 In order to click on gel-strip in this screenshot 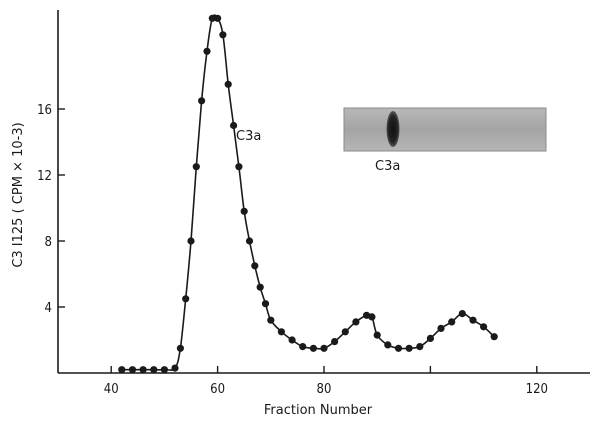, I will do `click(445, 129)`.